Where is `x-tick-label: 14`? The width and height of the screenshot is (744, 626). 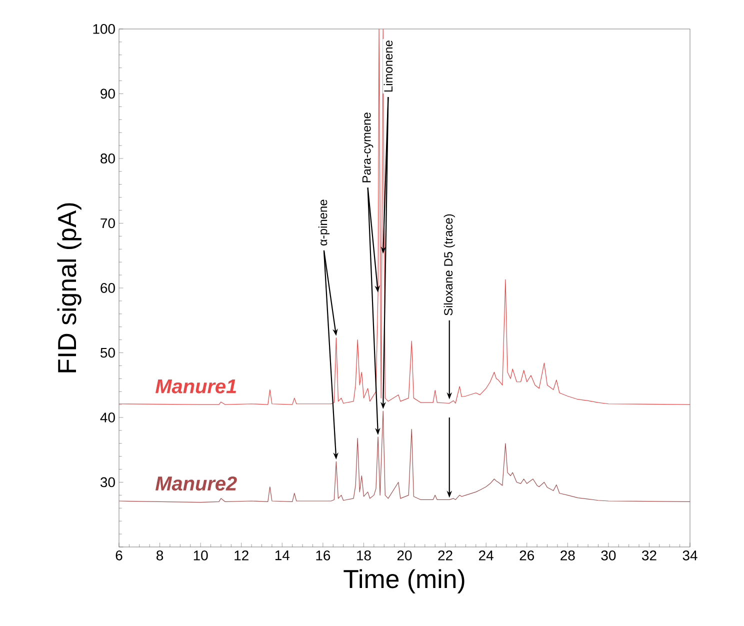 x-tick-label: 14 is located at coordinates (282, 555).